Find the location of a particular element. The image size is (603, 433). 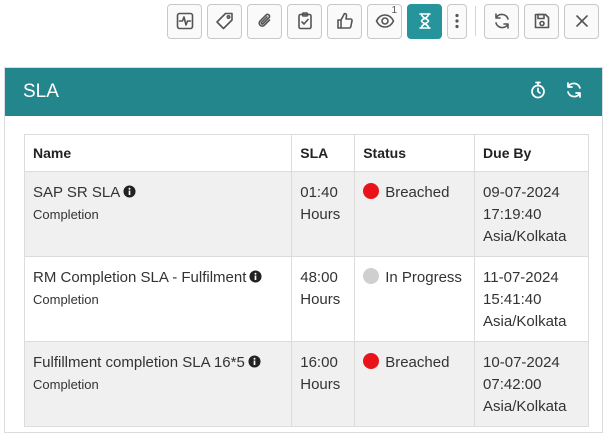

panel-actions is located at coordinates (556, 92).